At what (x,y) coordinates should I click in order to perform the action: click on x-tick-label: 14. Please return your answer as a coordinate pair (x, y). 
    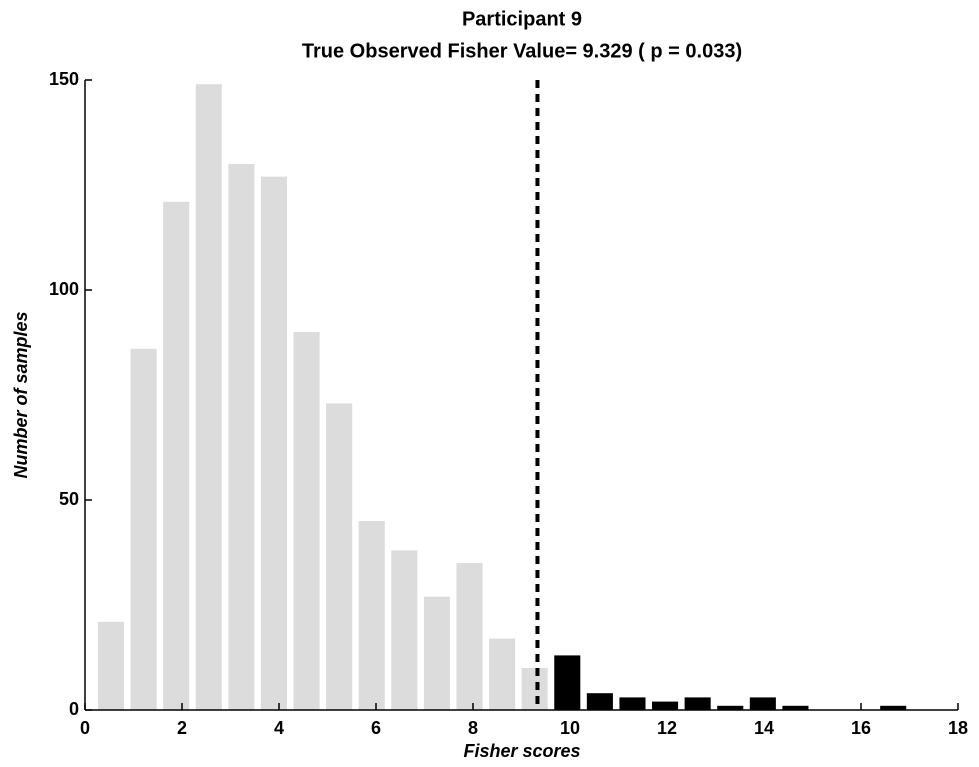
    Looking at the image, I should click on (764, 728).